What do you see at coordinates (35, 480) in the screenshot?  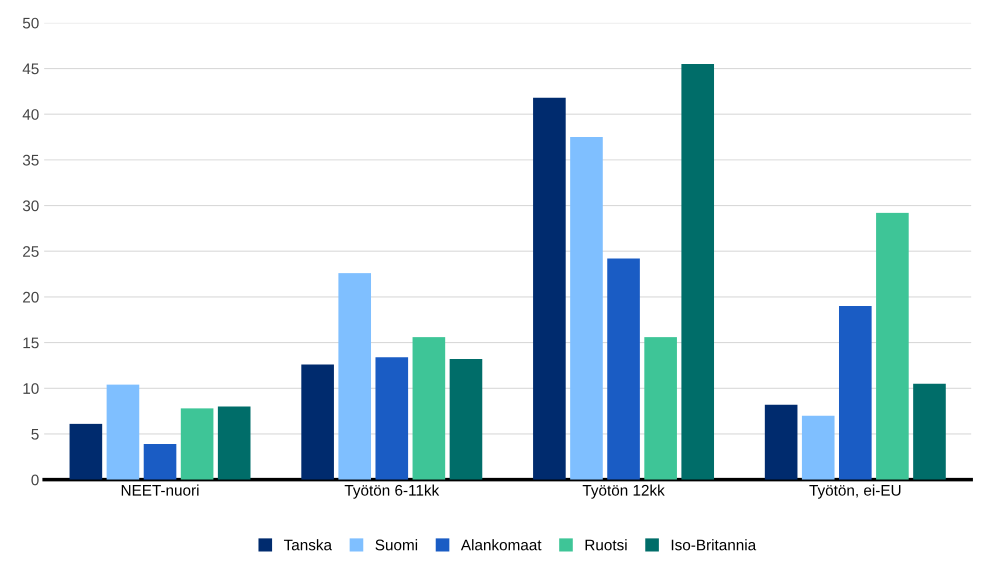 I see `y-tick-label: 0` at bounding box center [35, 480].